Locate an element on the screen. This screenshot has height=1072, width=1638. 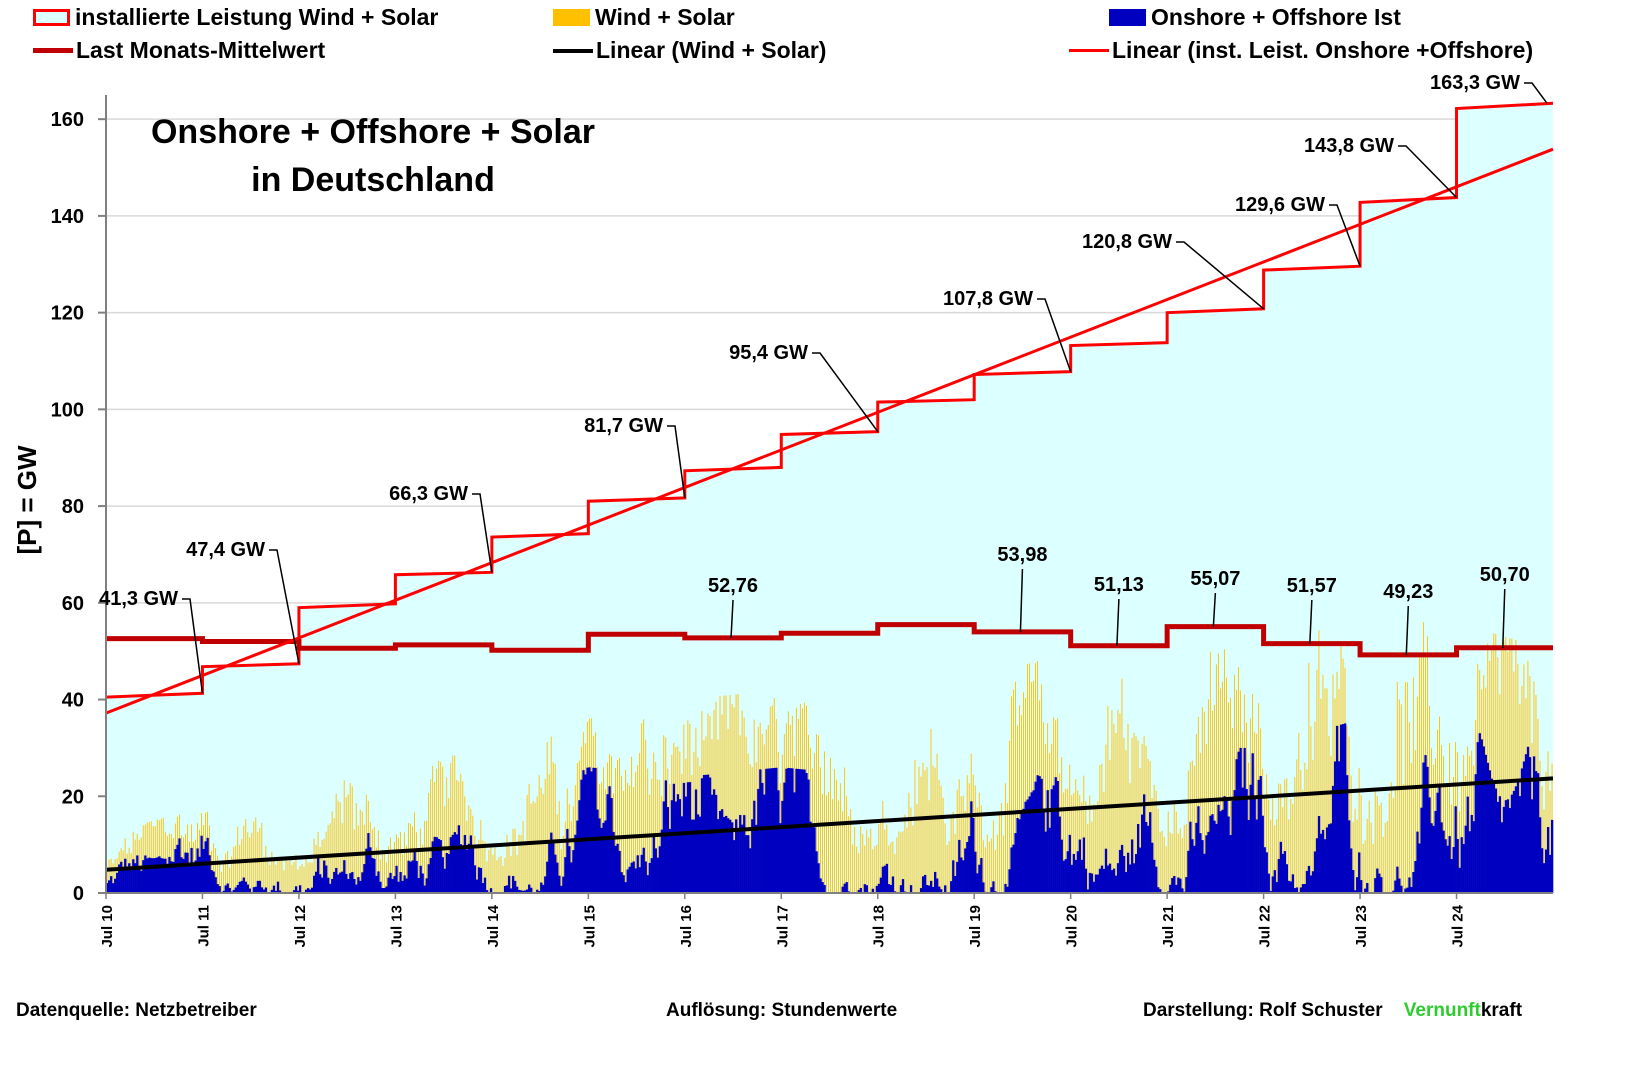
x-tick-label: Jul 10 is located at coordinates (107, 926).